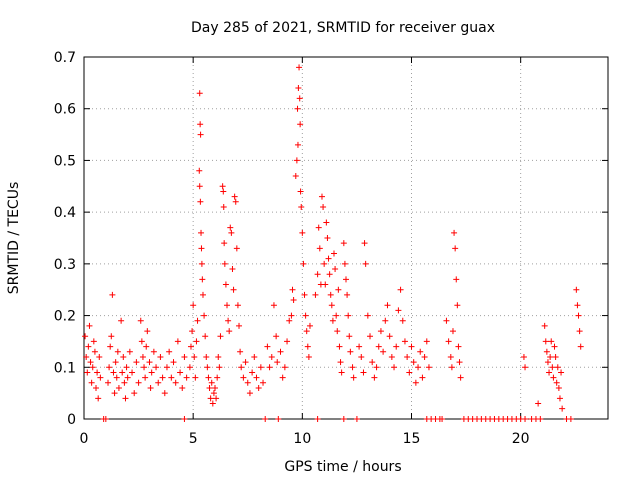  Describe the element at coordinates (65, 239) in the screenshot. I see `y-axis-tick-labels: 0 0.1 0.2 0.3 0.4 0.5 0.6 0.7` at that location.